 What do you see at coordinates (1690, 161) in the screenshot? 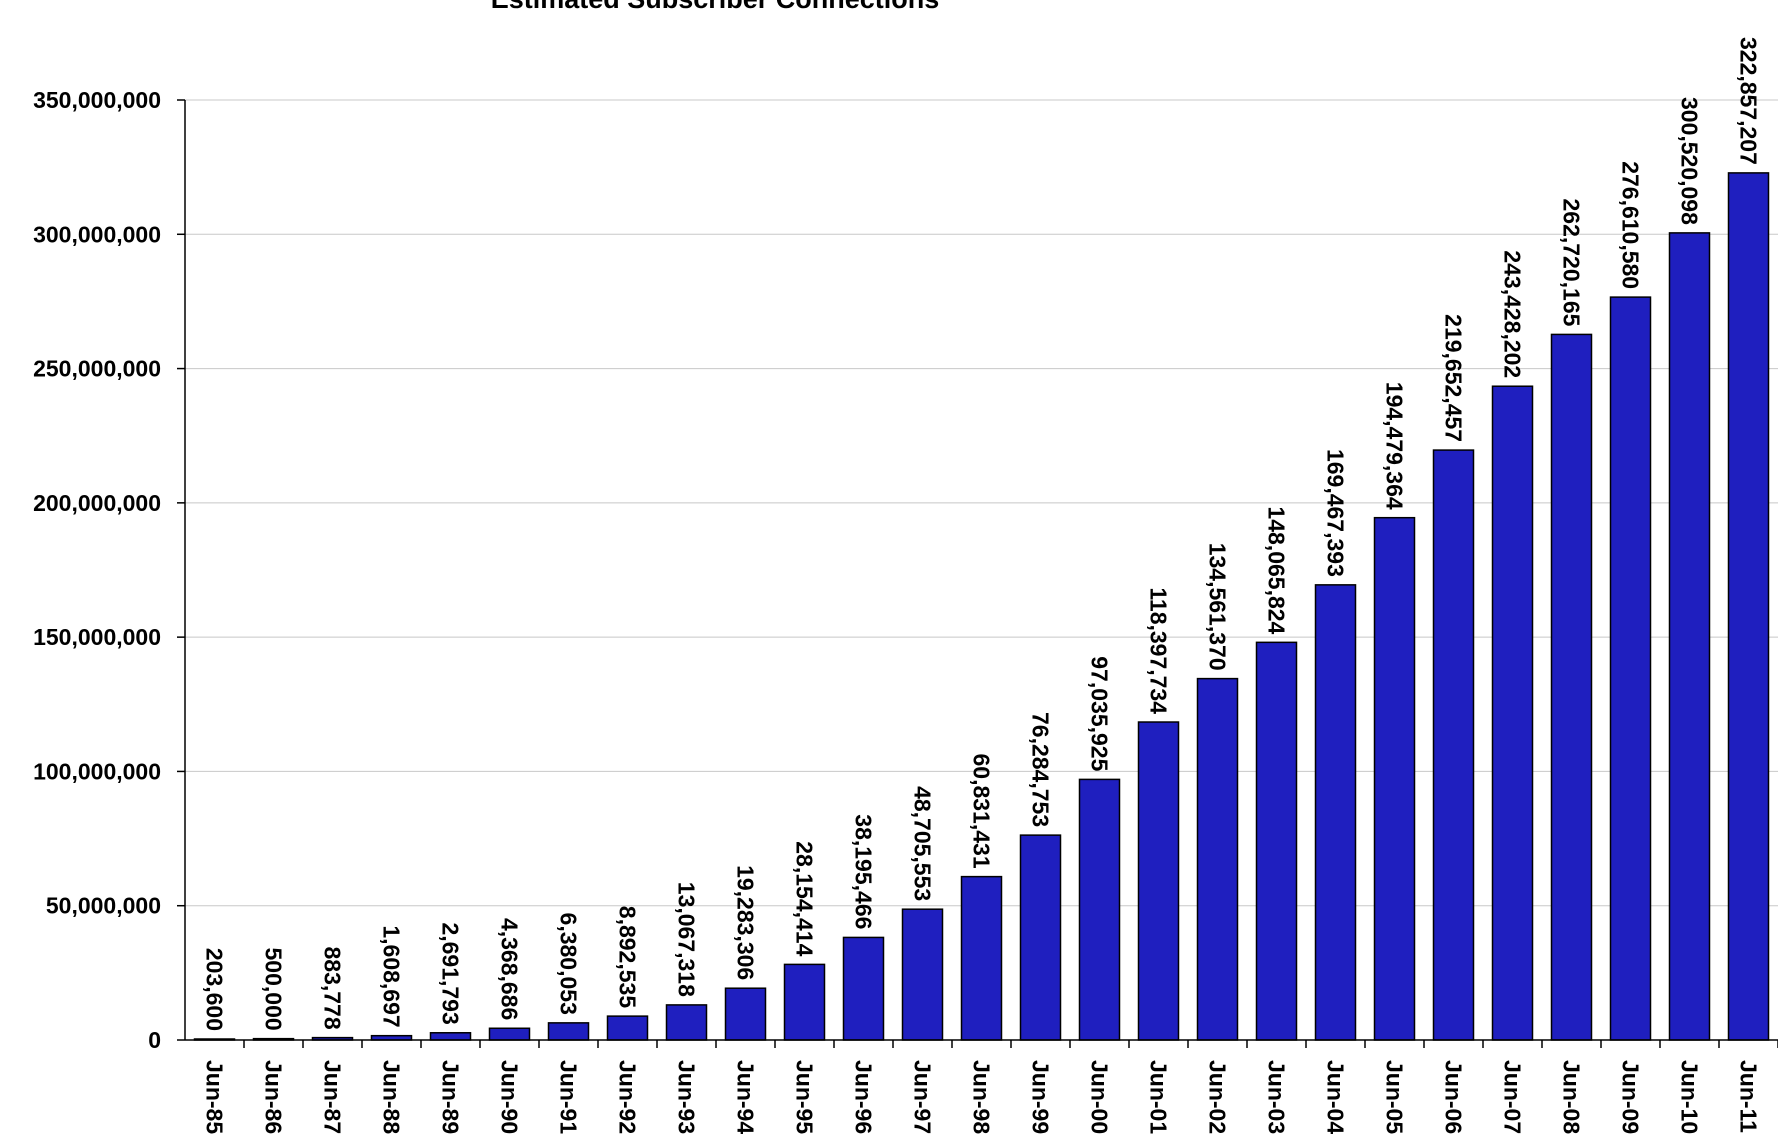
I see `data-label: 300,520,098` at bounding box center [1690, 161].